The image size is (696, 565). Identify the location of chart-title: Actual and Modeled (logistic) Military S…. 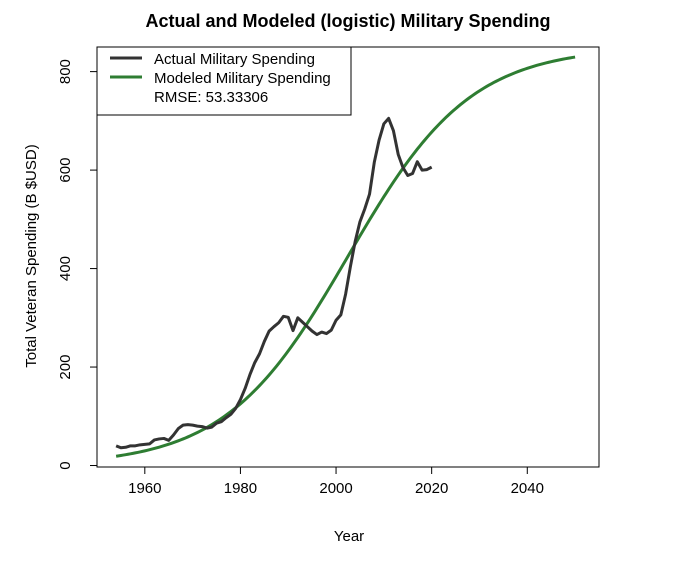
(347, 21).